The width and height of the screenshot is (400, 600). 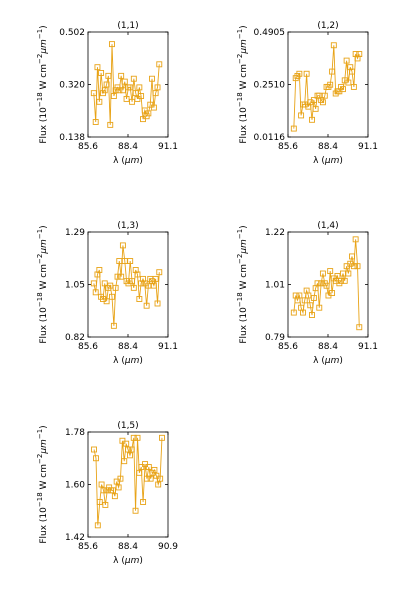 What do you see at coordinates (75, 433) in the screenshot?
I see `y-tick-label: 1.78` at bounding box center [75, 433].